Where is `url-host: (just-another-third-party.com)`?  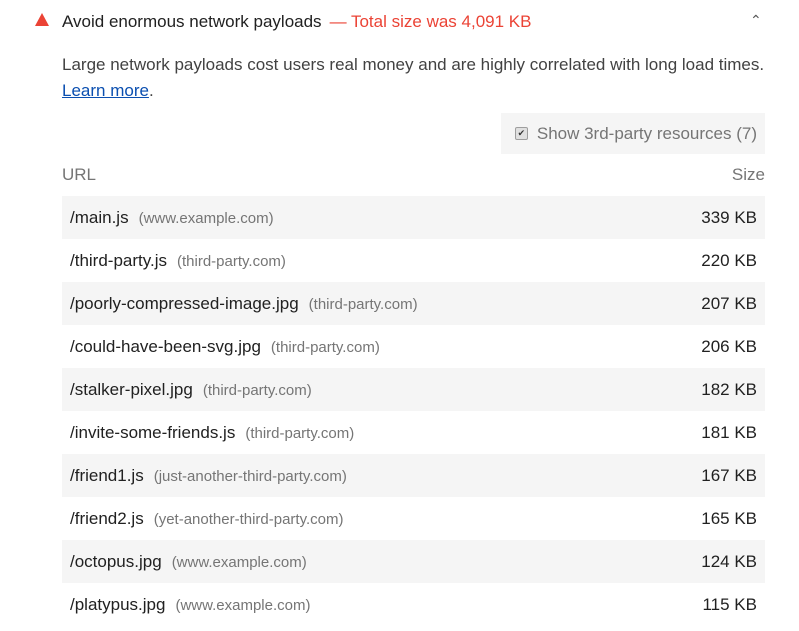
url-host: (just-another-third-party.com) is located at coordinates (250, 476).